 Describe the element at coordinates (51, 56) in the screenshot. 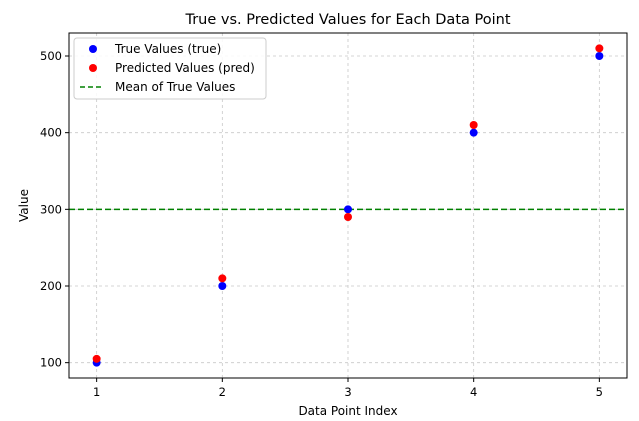

I see `y-tick-label: 500` at that location.